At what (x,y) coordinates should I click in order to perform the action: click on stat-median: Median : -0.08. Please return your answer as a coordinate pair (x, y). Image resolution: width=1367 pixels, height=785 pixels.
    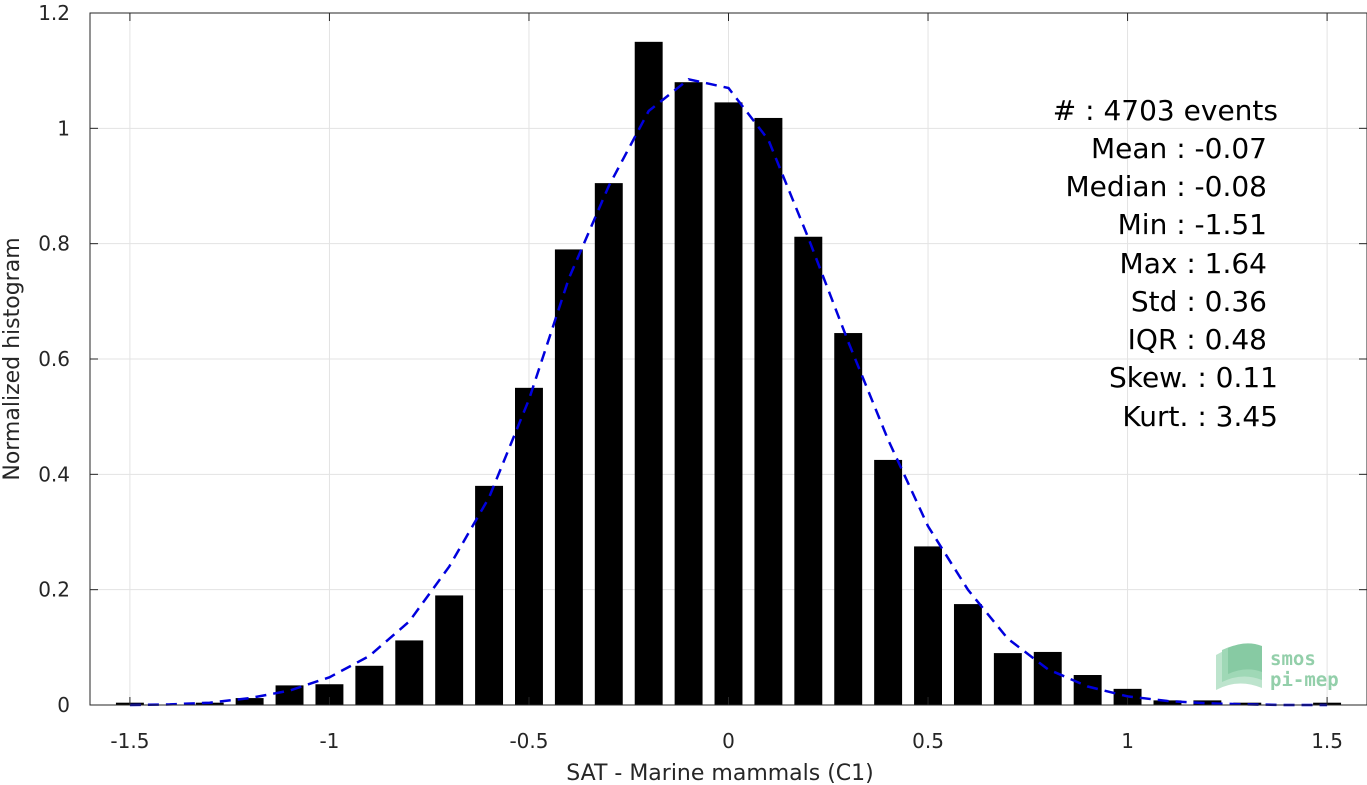
    Looking at the image, I should click on (1166, 186).